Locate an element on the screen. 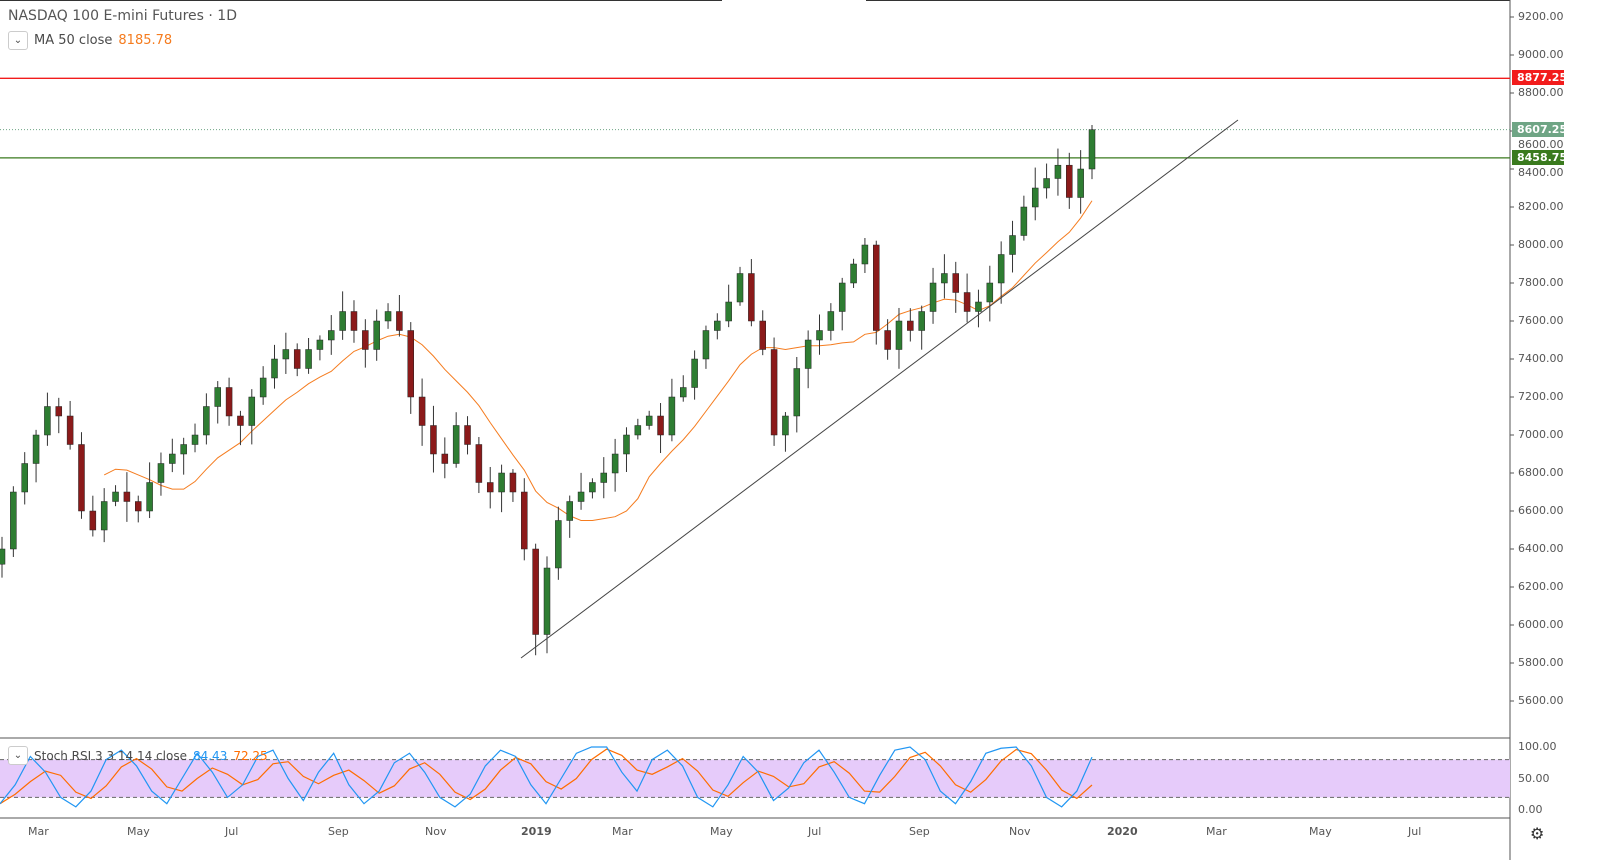 This screenshot has width=1600, height=860. price-axis-label: 7600.00 is located at coordinates (1541, 320).